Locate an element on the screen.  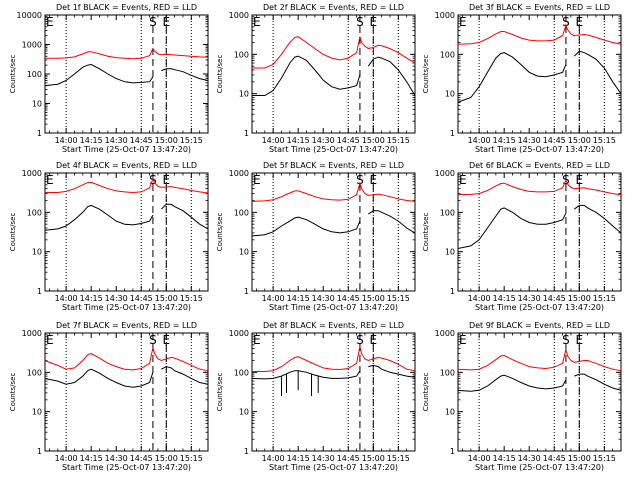
chart-title: Det 9f BLACK = Events, RED = LLD is located at coordinates (539, 325).